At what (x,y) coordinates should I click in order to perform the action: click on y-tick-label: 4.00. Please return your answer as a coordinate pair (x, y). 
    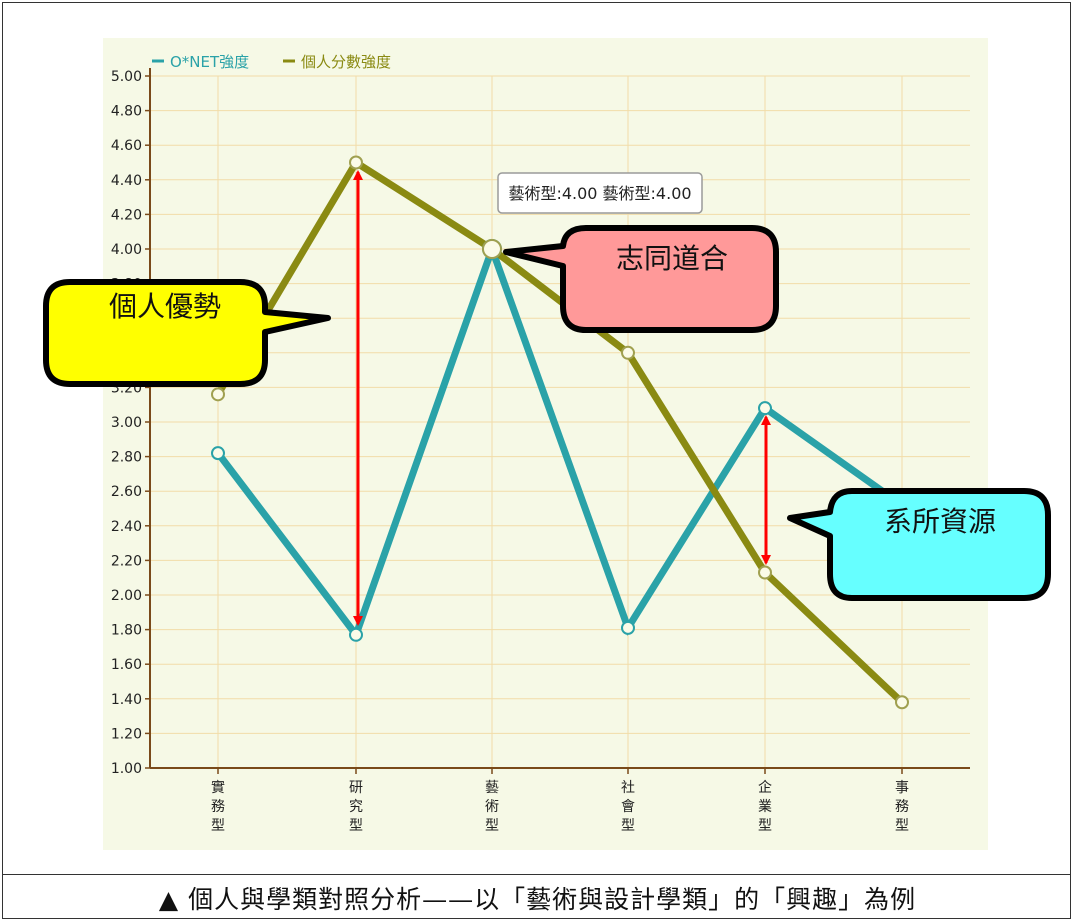
    Looking at the image, I should click on (126, 250).